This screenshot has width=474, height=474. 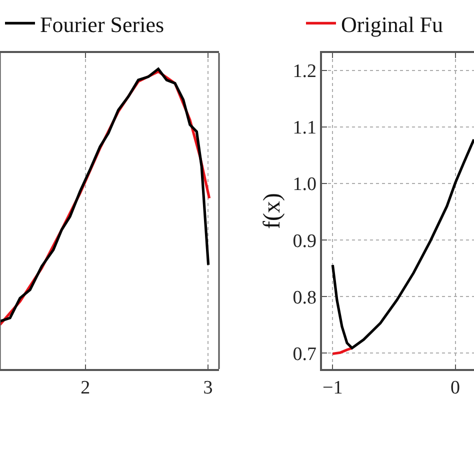 What do you see at coordinates (455, 388) in the screenshot?
I see `x-tick-label: 0` at bounding box center [455, 388].